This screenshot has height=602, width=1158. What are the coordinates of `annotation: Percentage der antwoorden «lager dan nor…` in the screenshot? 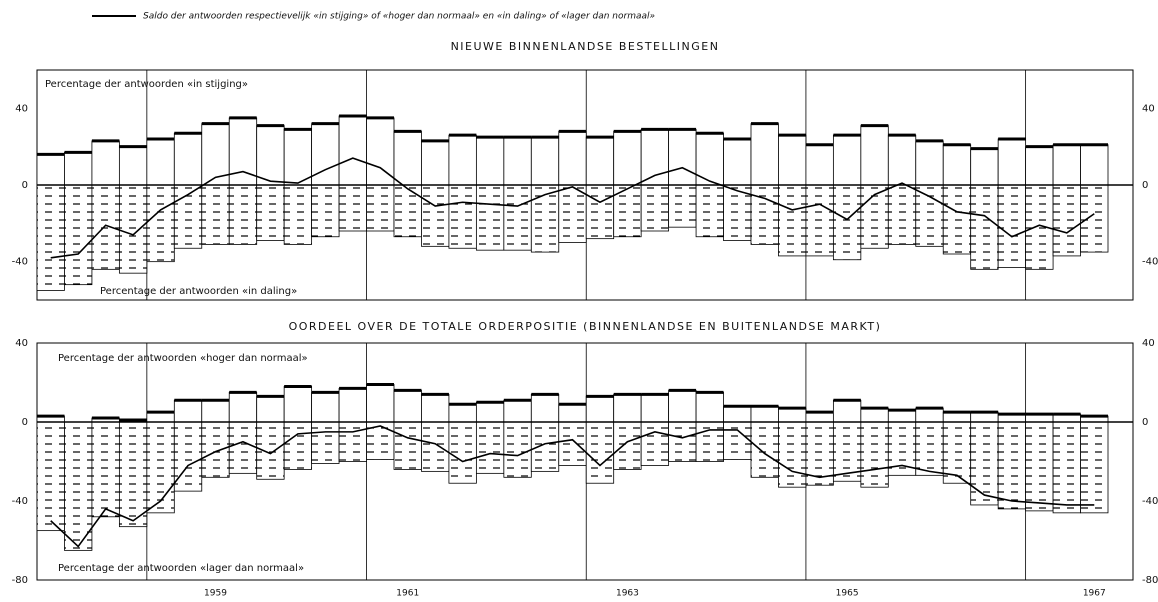 It's located at (181, 568).